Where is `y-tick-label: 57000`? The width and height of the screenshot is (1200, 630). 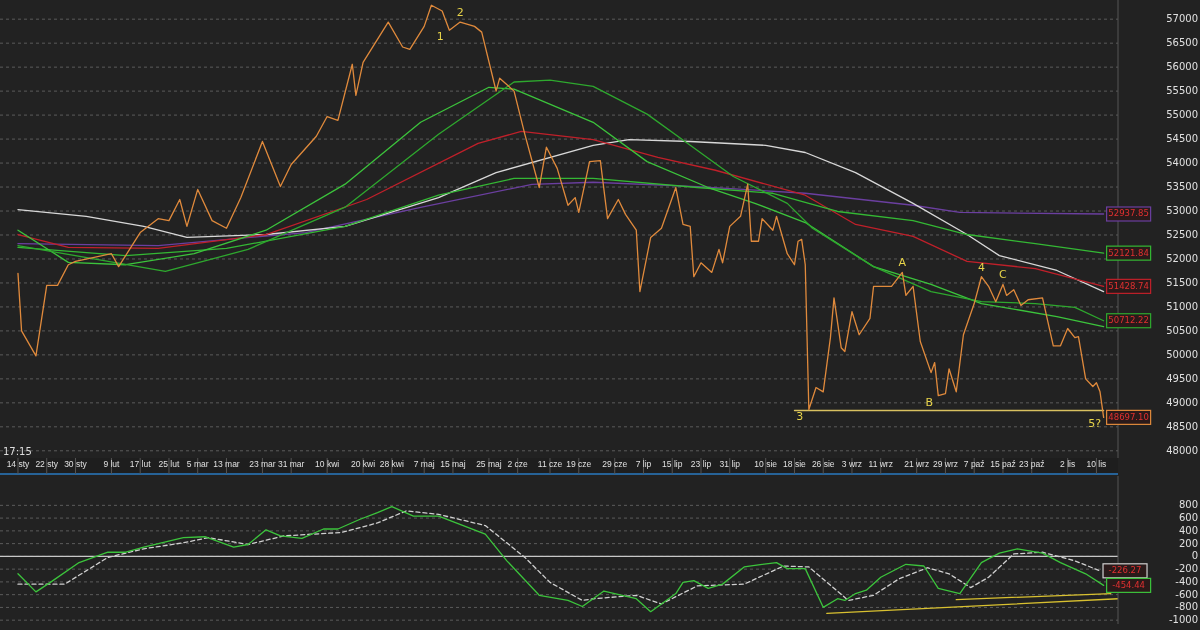 y-tick-label: 57000 is located at coordinates (1182, 19).